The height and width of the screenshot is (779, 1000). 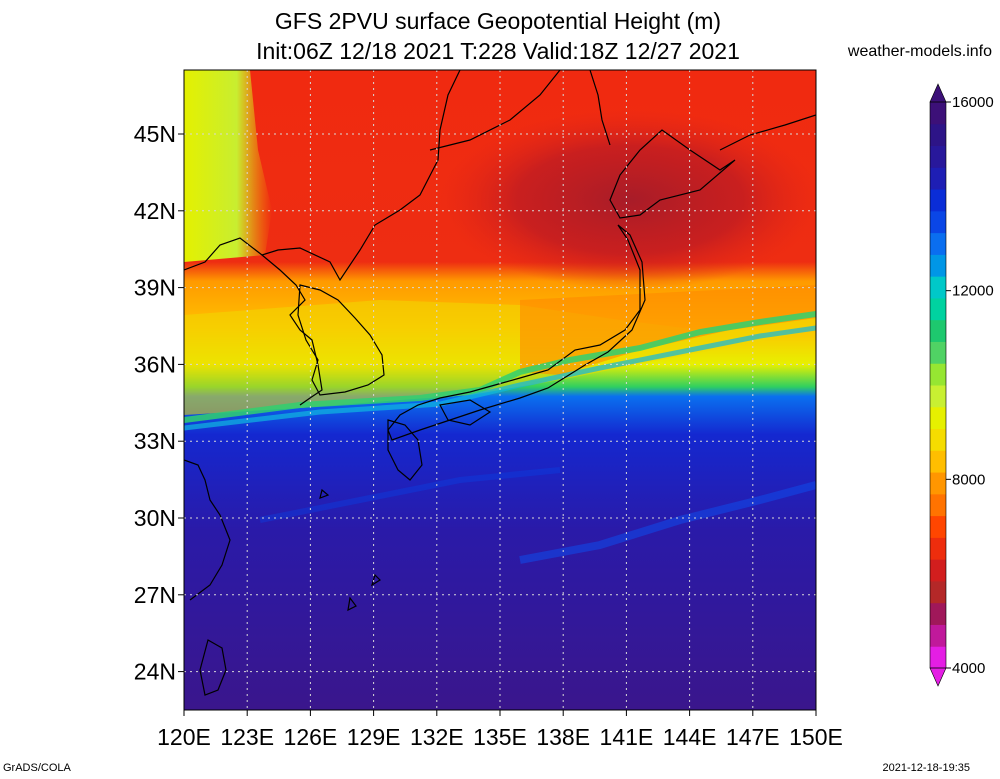 I want to click on lon-tick-label: 120E, so click(x=184, y=737).